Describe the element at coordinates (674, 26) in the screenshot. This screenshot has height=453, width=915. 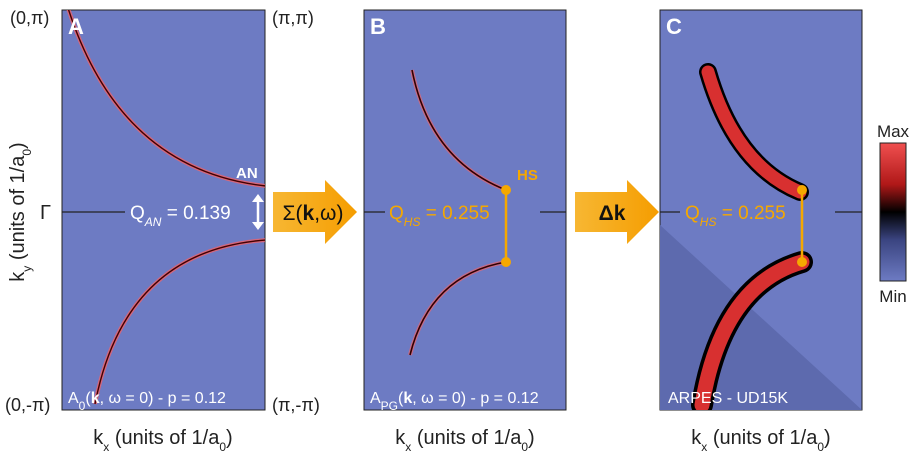
I see `panel-letter: C` at that location.